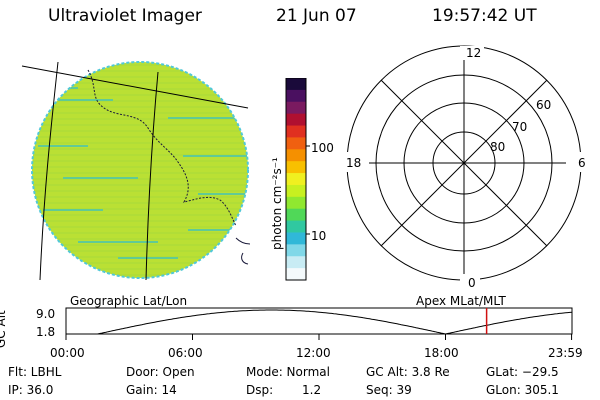 This screenshot has width=600, height=400. What do you see at coordinates (498, 147) in the screenshot?
I see `lat-label-80: 80` at bounding box center [498, 147].